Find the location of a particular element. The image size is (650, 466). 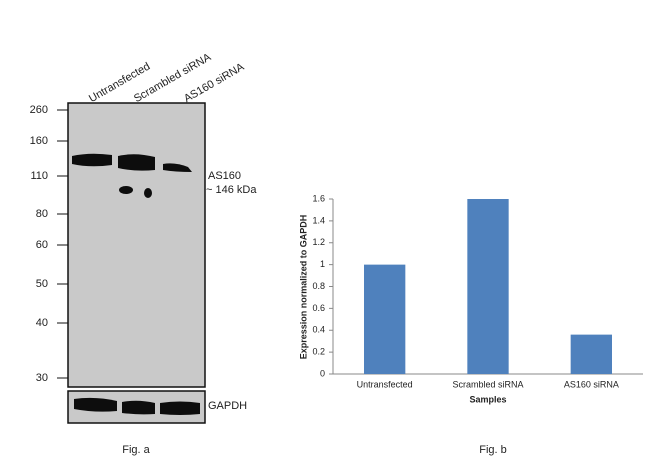

x-tick-label: AS160 siRNA is located at coordinates (591, 384).